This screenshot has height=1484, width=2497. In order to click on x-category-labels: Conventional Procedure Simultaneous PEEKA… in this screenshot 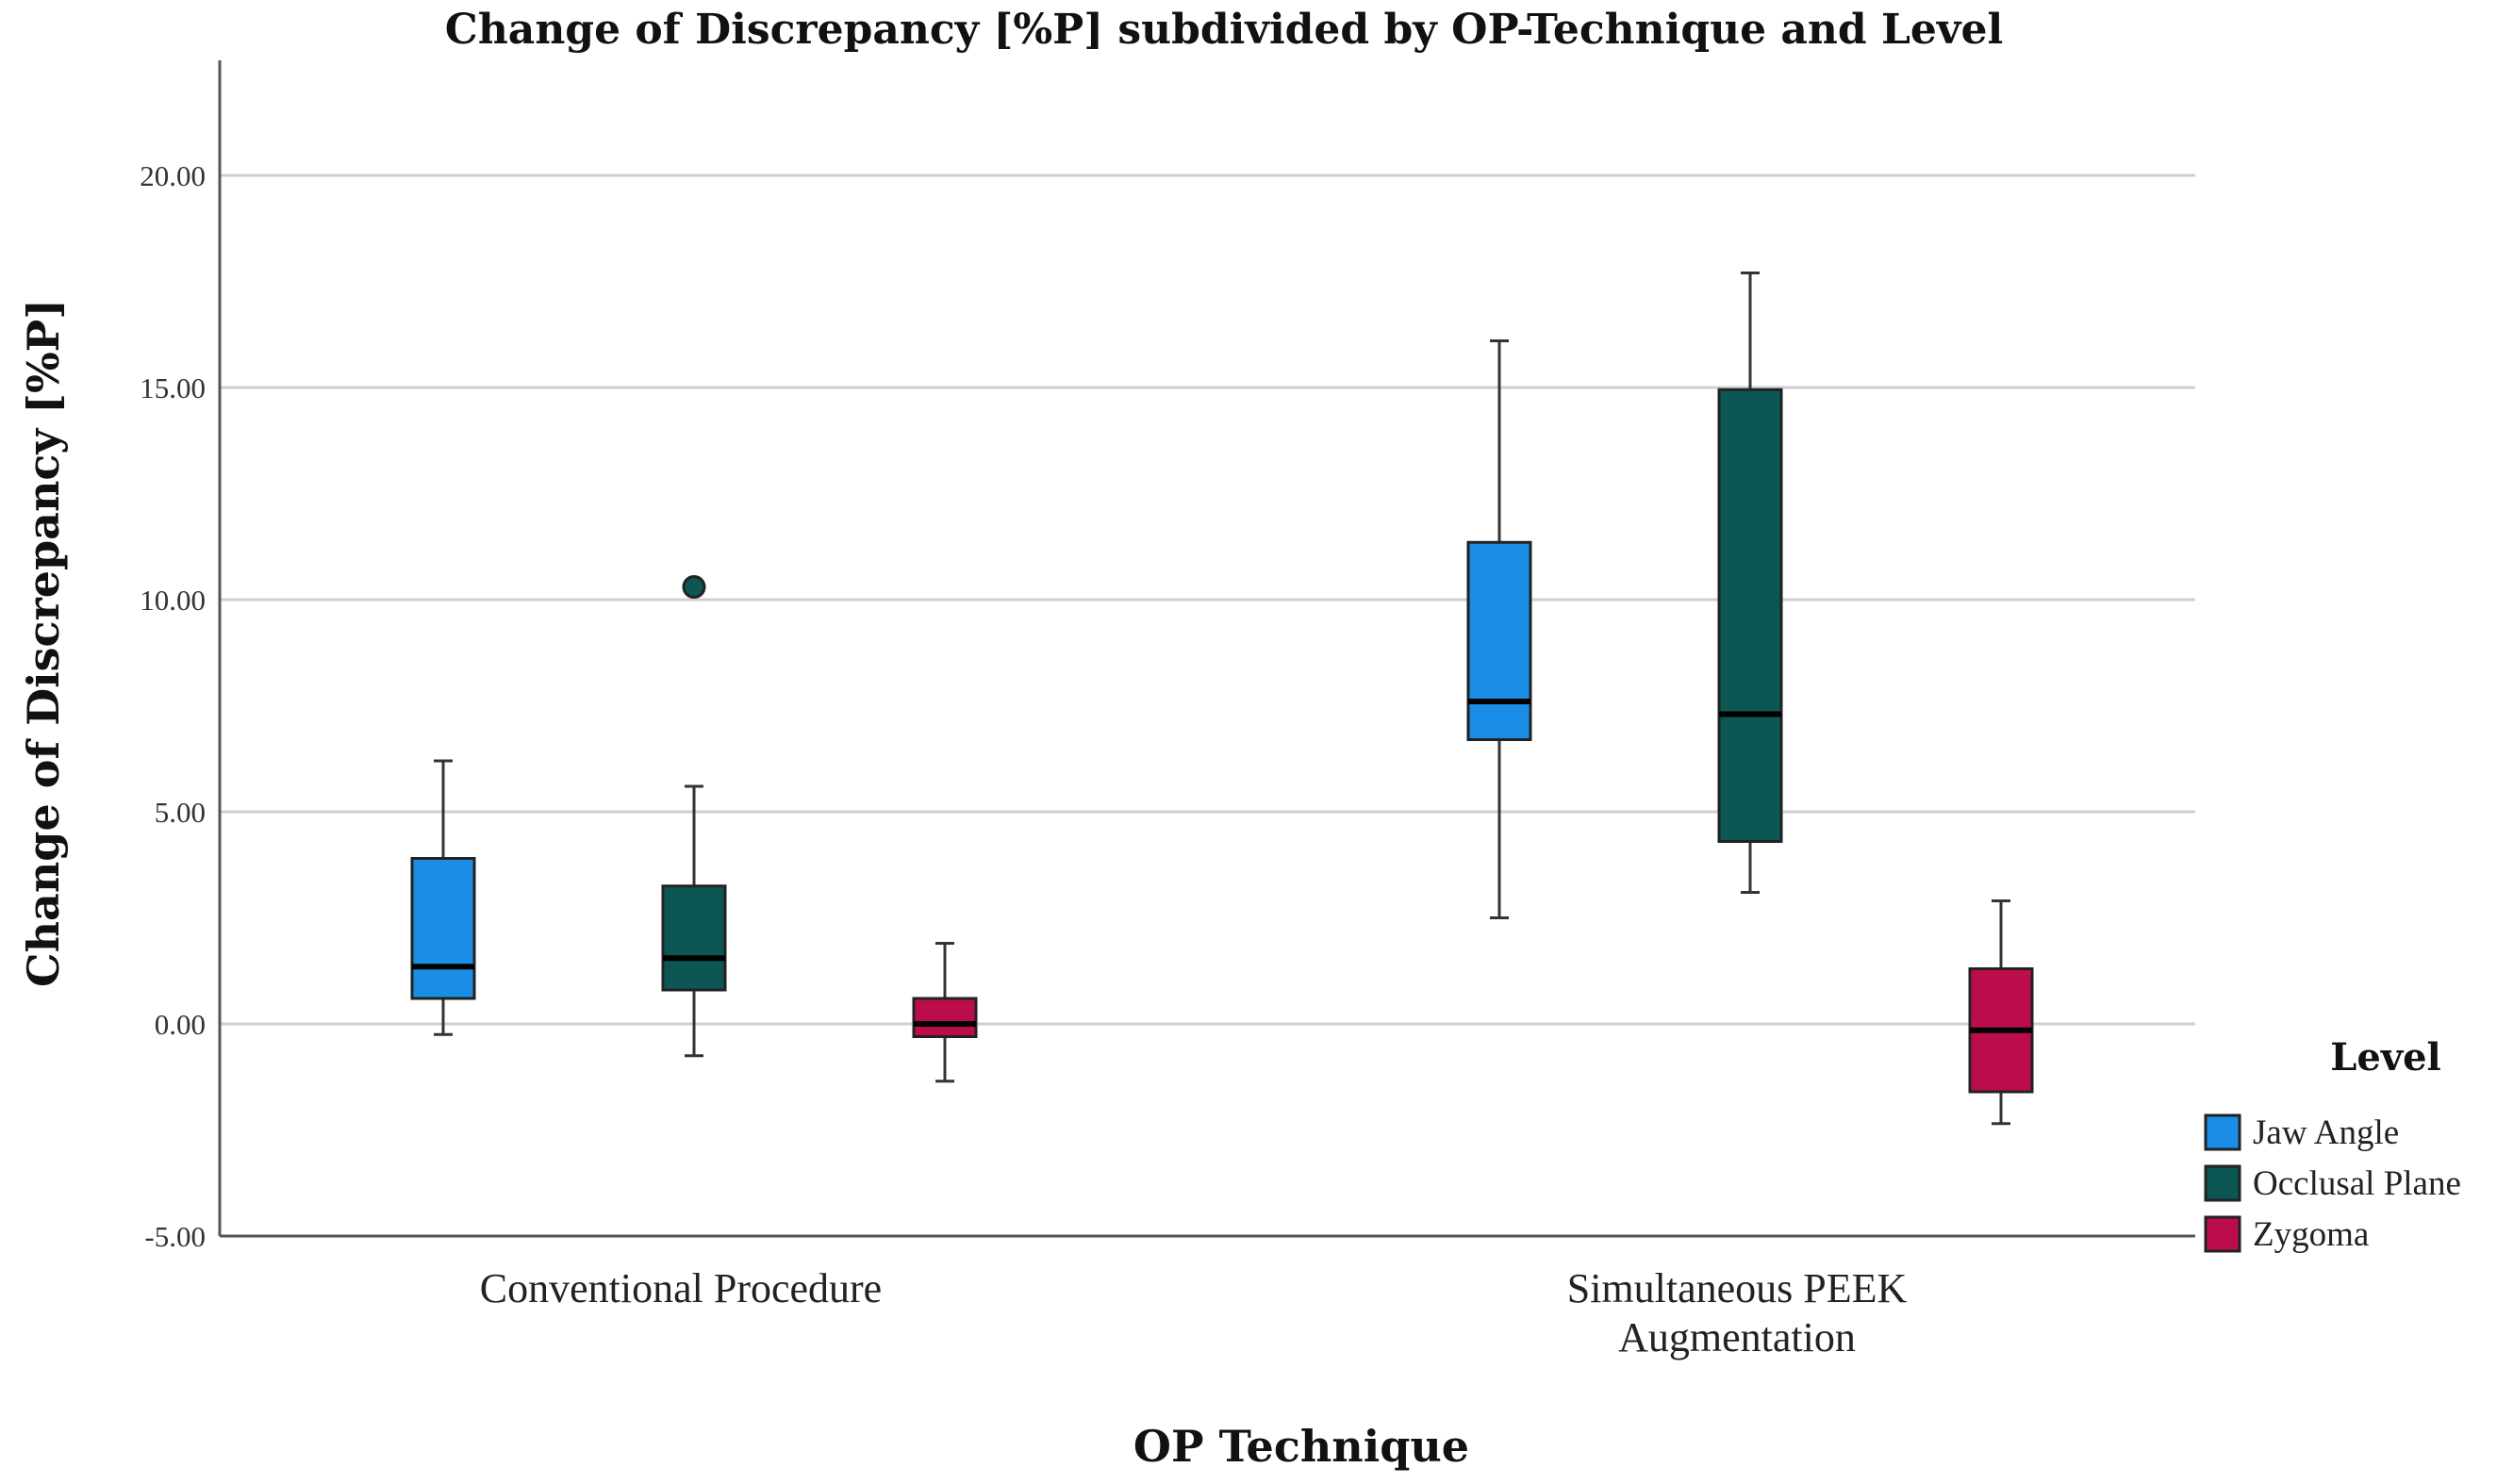, I will do `click(1194, 1312)`.